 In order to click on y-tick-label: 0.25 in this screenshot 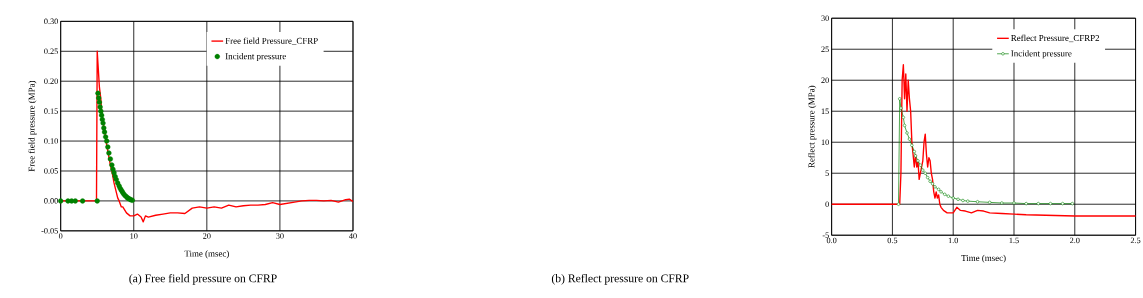, I will do `click(51, 51)`.